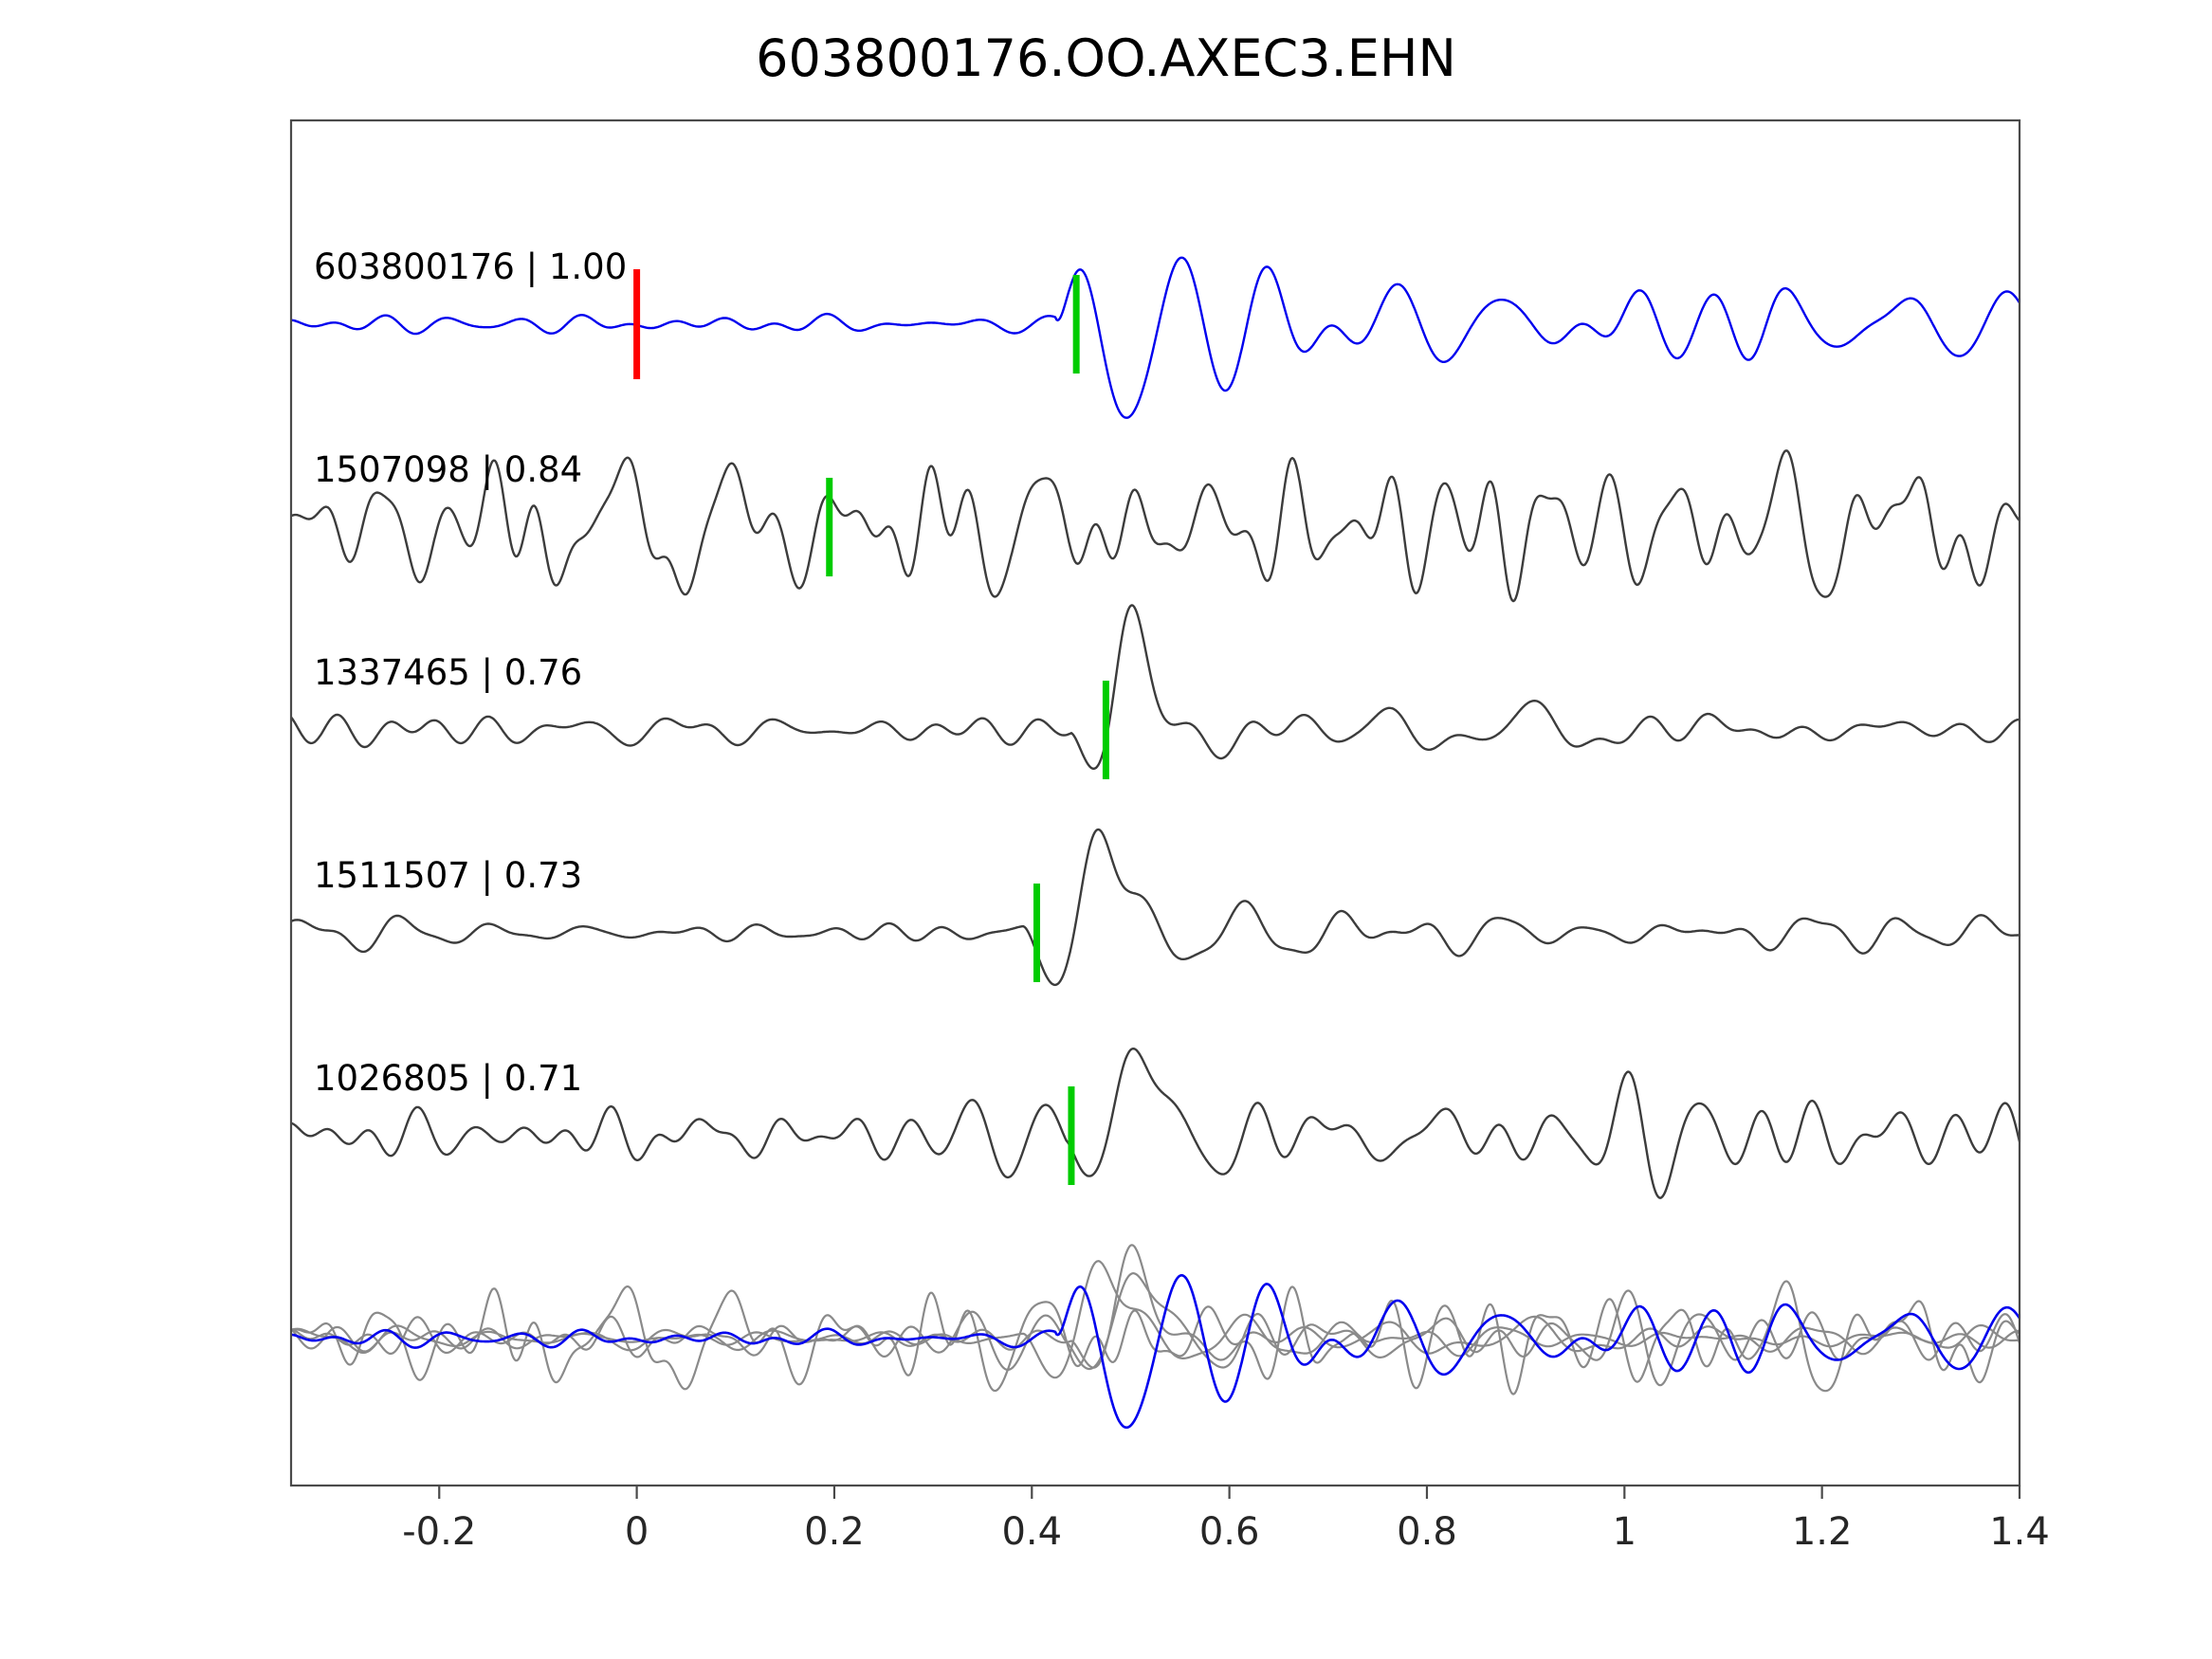 This screenshot has height=1659, width=2212. Describe the element at coordinates (1106, 58) in the screenshot. I see `chart-title: 603800176.OO.AXEC3.EHN` at that location.